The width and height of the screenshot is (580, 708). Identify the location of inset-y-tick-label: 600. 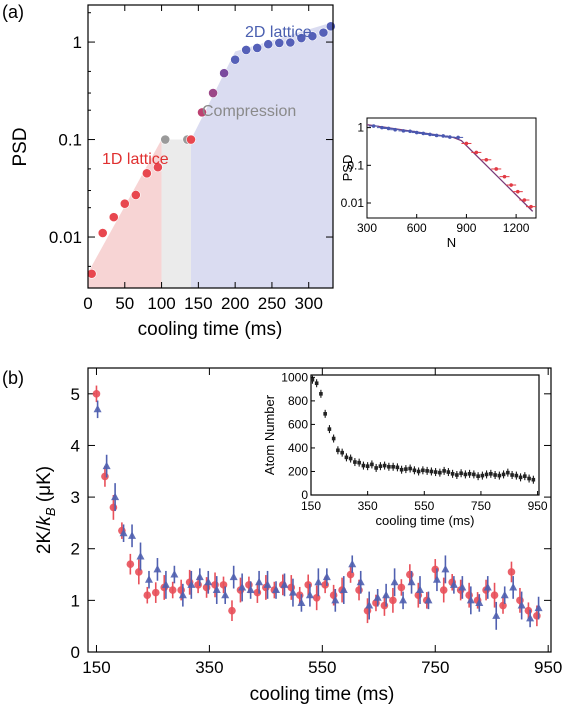
(298, 424).